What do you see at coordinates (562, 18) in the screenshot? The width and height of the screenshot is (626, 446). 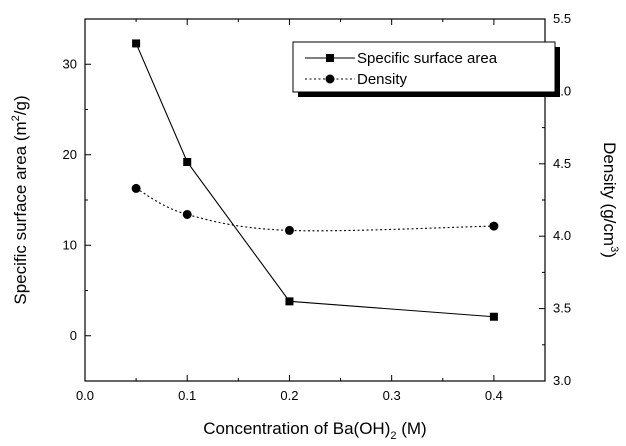 I see `y-right-tick-label-5: 5.5` at bounding box center [562, 18].